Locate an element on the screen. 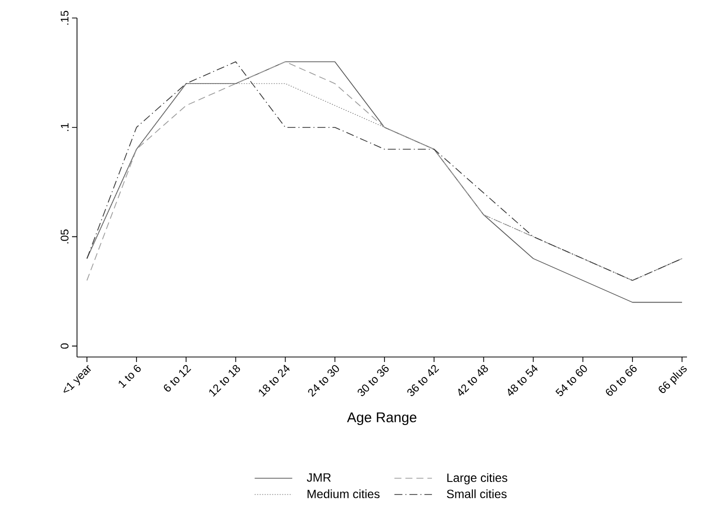 The width and height of the screenshot is (720, 529). legend-label: Small cities is located at coordinates (476, 493).